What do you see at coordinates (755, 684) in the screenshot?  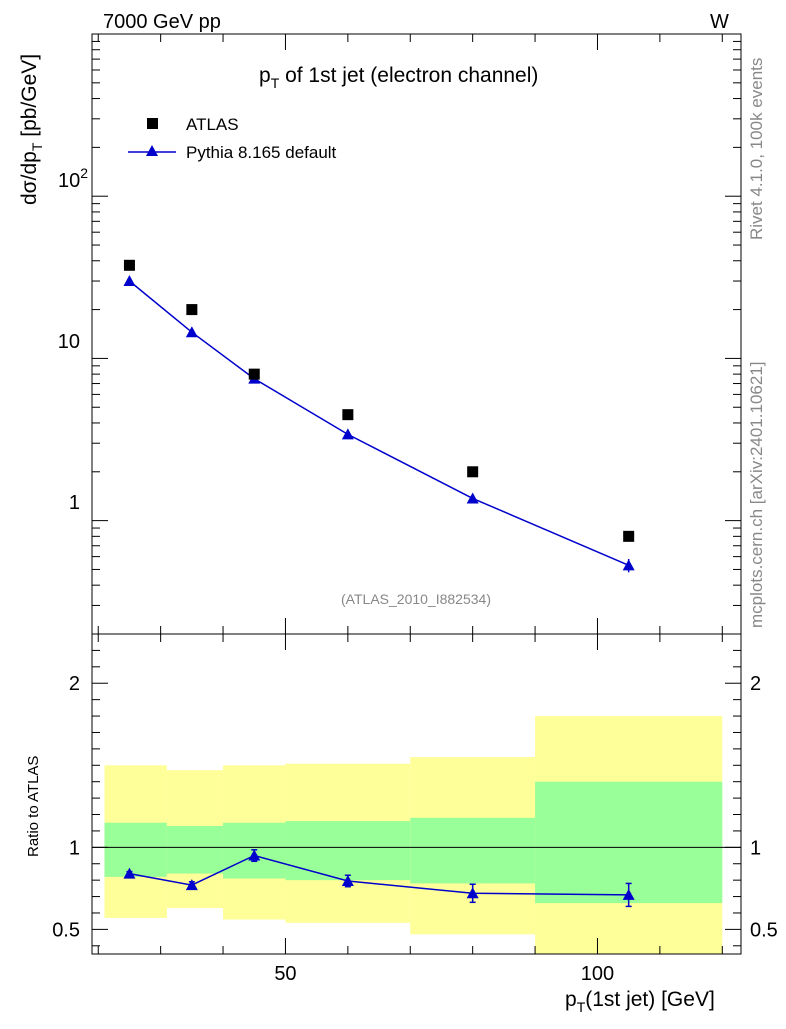 I see `ratio-ytick-label-right: 2` at bounding box center [755, 684].